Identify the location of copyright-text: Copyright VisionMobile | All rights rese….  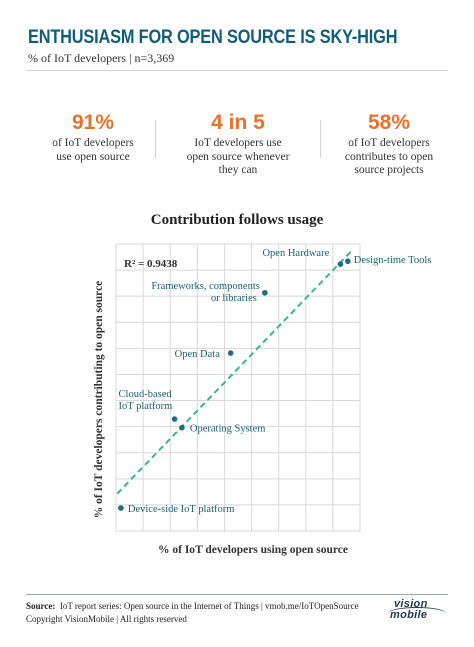
(106, 619).